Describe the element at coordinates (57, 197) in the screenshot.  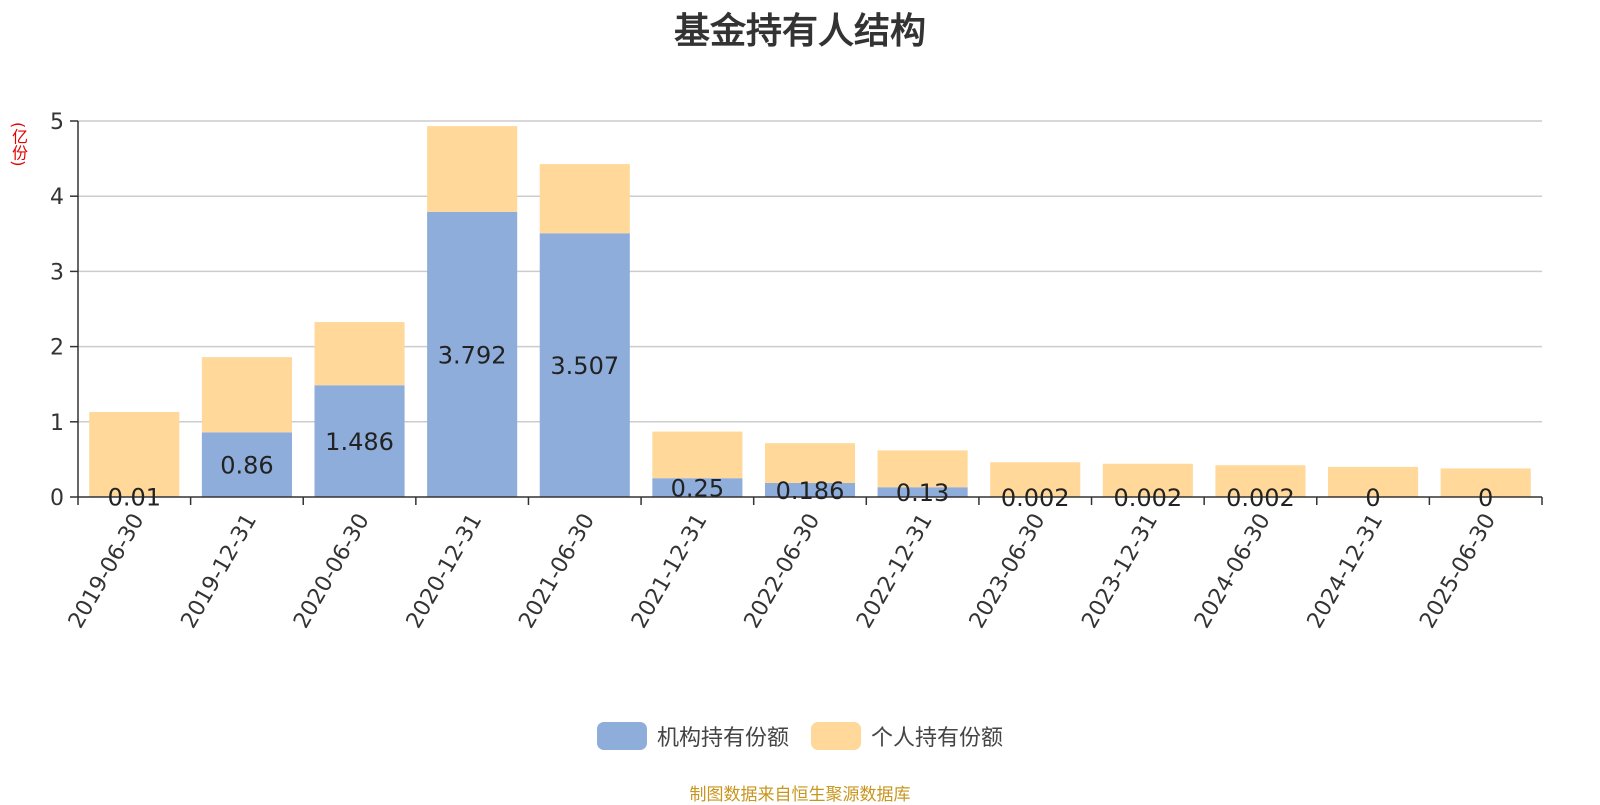
I see `y-tick-label: 4` at that location.